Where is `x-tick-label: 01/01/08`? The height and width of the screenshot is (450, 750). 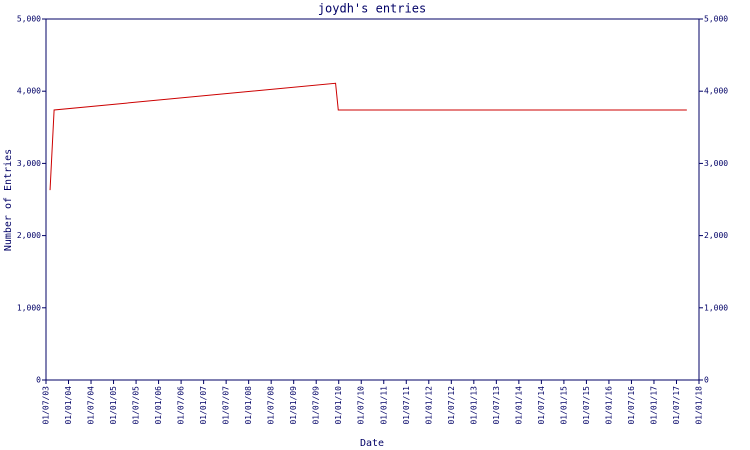
x-tick-label: 01/01/08 is located at coordinates (248, 405).